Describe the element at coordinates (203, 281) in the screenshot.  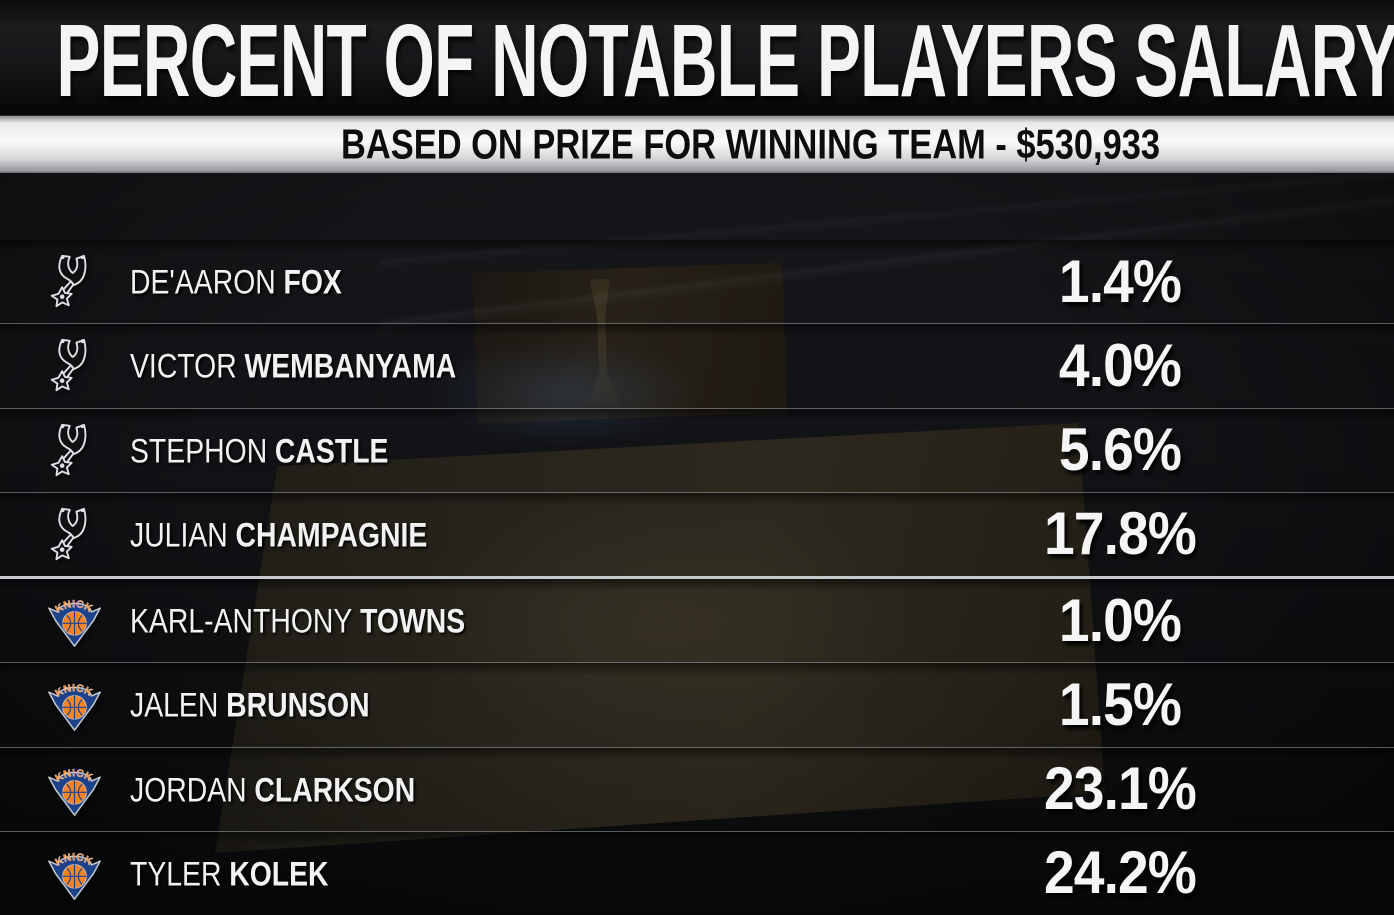
I see `player-first-name: DE'AARON` at that location.